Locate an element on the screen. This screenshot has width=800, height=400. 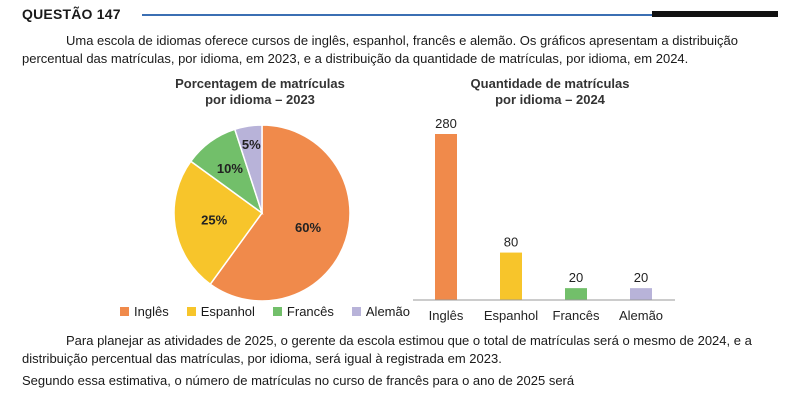
header-bar is located at coordinates (715, 14).